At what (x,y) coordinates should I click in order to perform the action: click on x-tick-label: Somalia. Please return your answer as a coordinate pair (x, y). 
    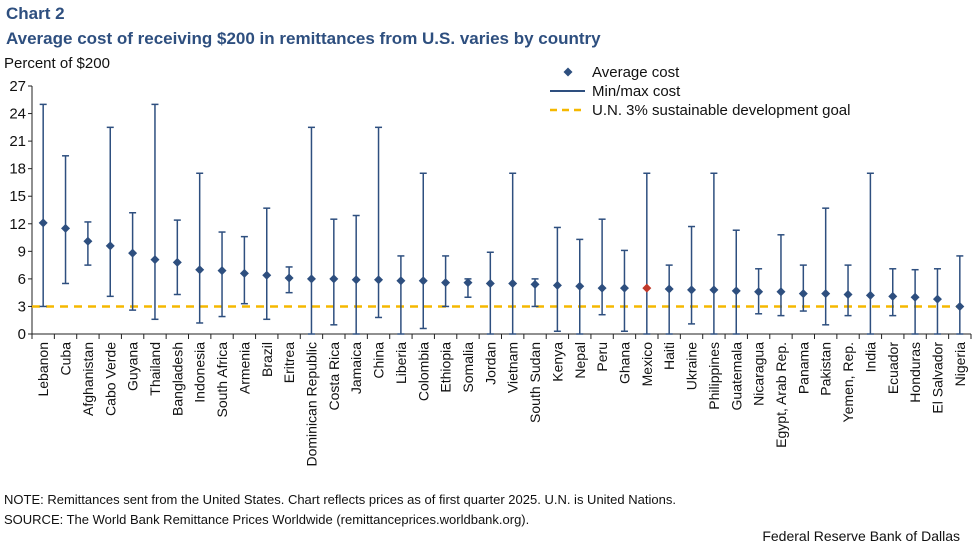
    Looking at the image, I should click on (468, 367).